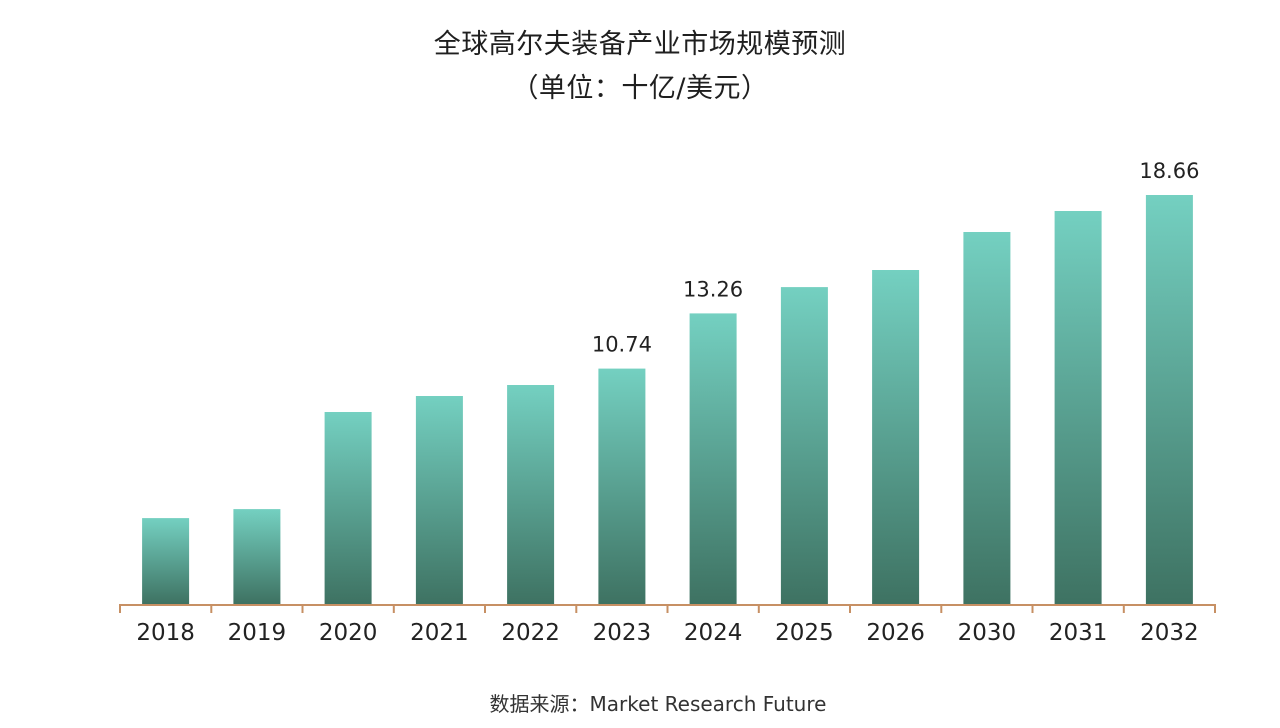 Image resolution: width=1280 pixels, height=728 pixels. What do you see at coordinates (713, 633) in the screenshot?
I see `x-tick-label-2024: 2024` at bounding box center [713, 633].